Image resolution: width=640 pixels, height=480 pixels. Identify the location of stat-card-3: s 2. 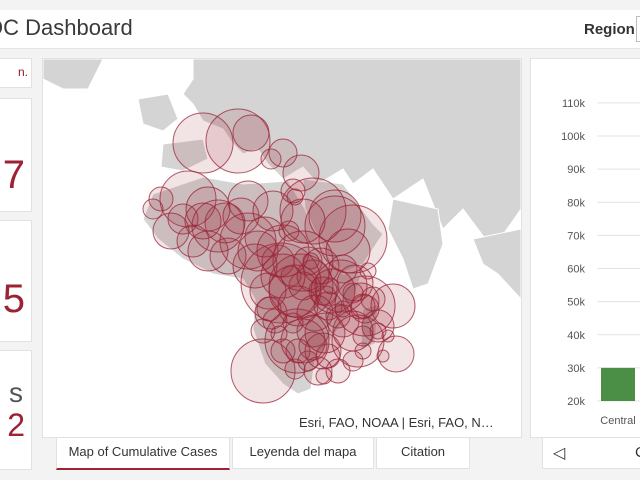
(16, 410).